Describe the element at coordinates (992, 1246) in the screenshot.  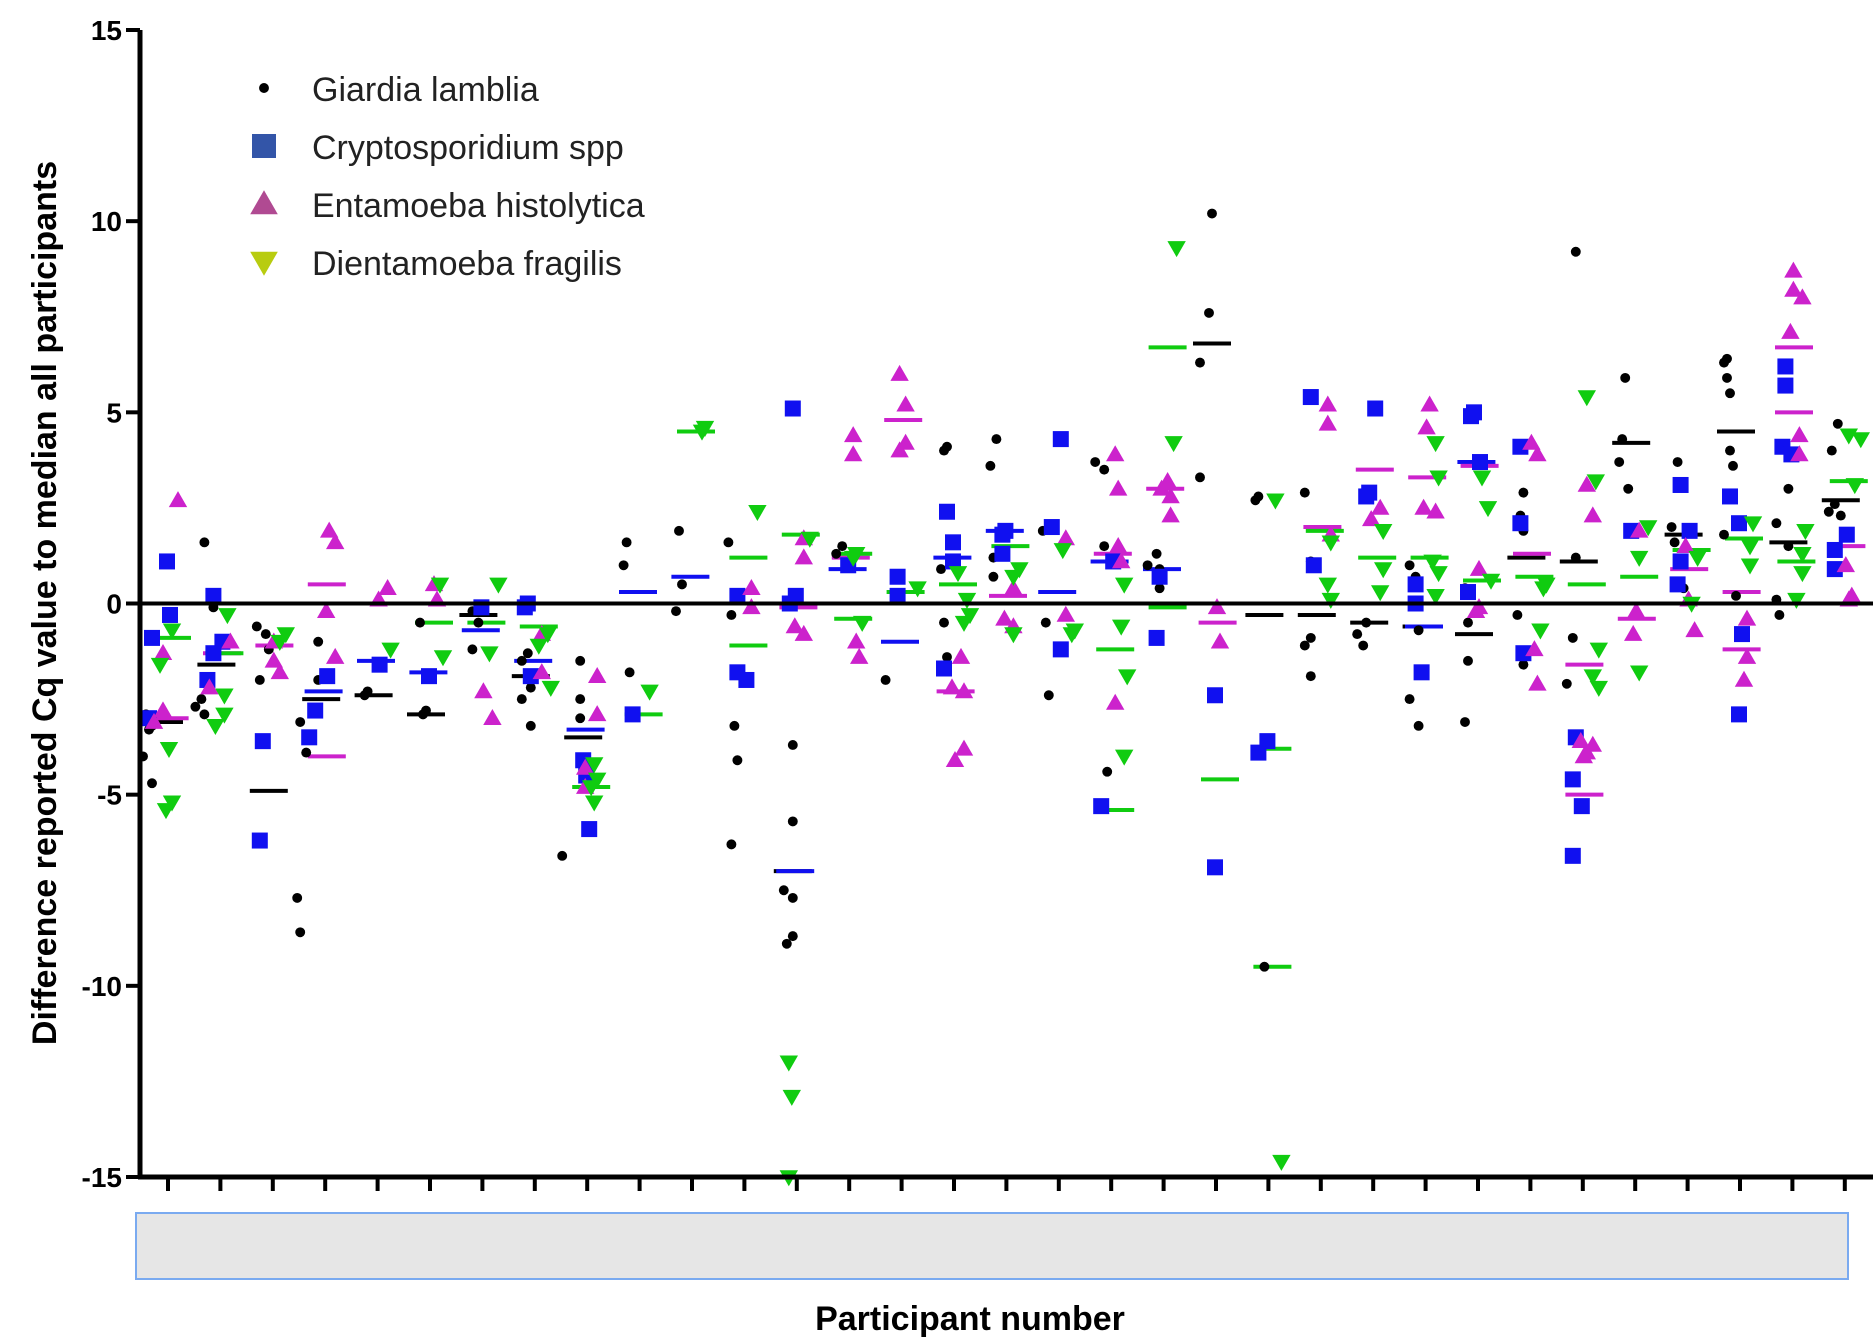
I see `x-tick-labels-redaction` at that location.